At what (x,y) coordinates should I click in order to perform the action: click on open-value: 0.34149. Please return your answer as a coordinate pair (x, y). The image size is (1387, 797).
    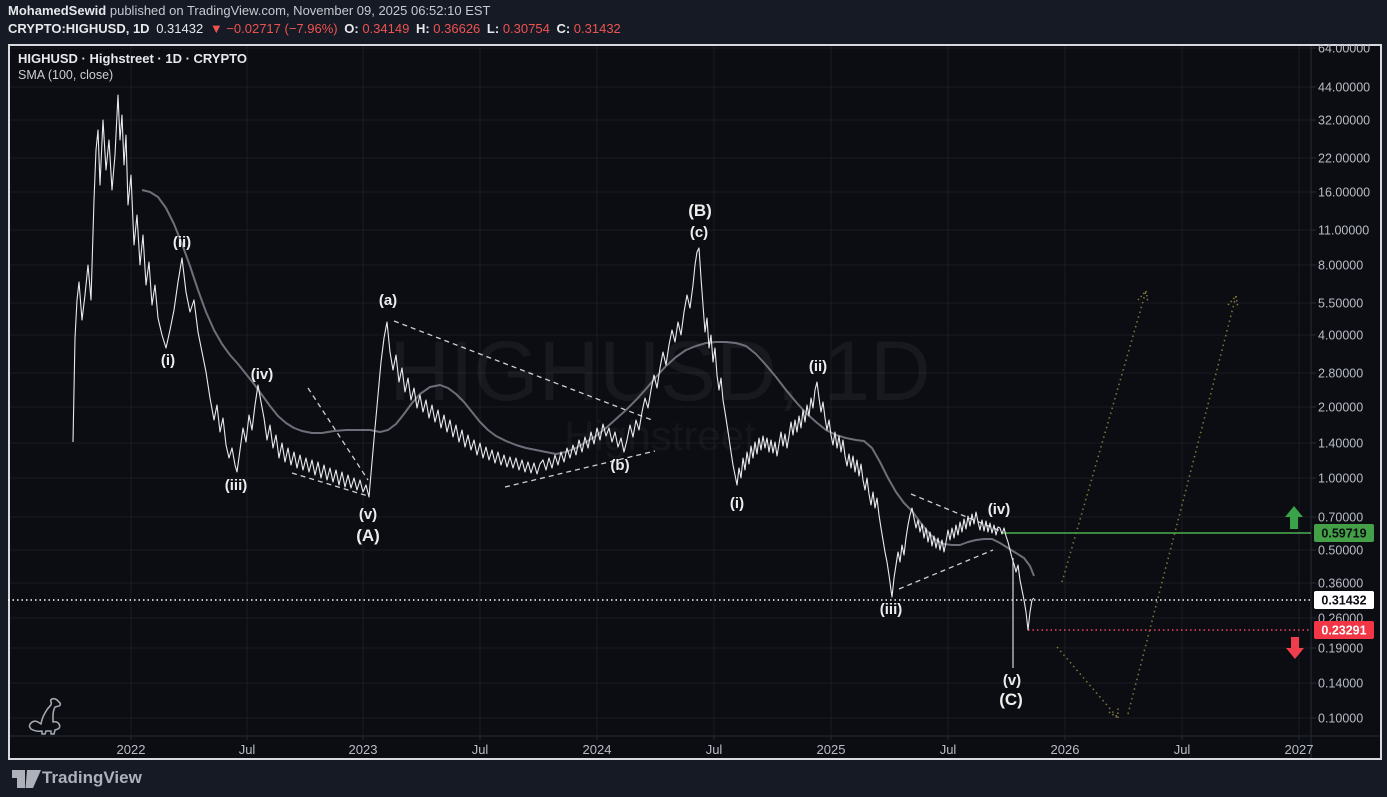
    Looking at the image, I should click on (386, 28).